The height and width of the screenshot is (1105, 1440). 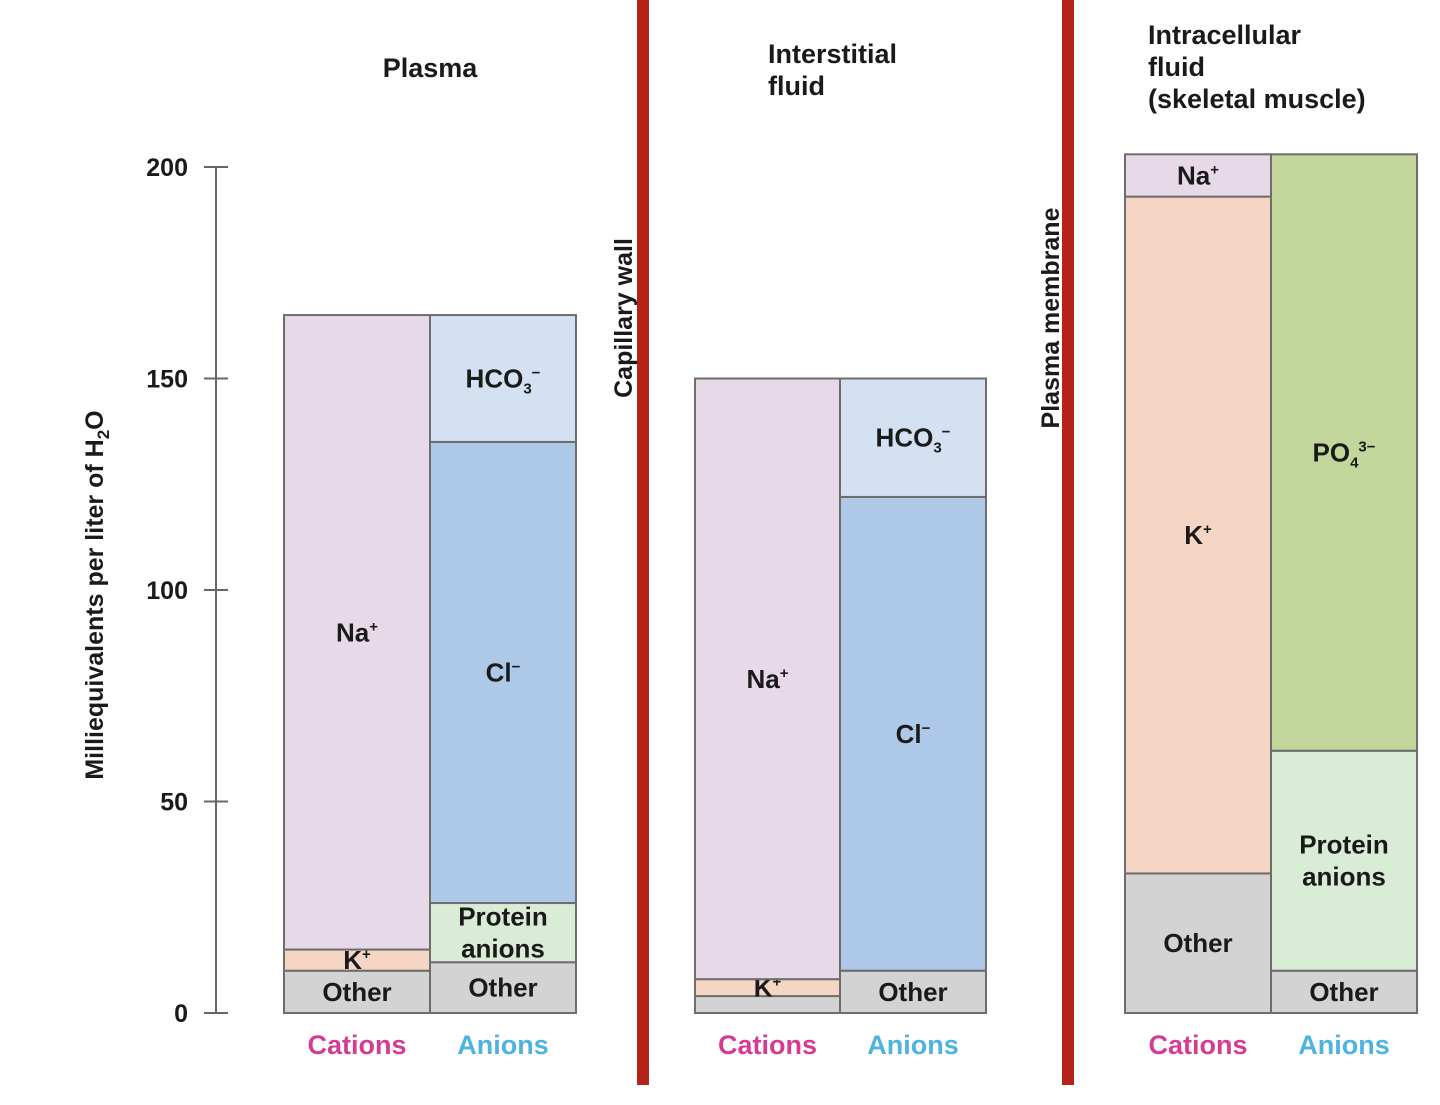 I want to click on panel-2-cations-label-k: K+, so click(x=1198, y=535).